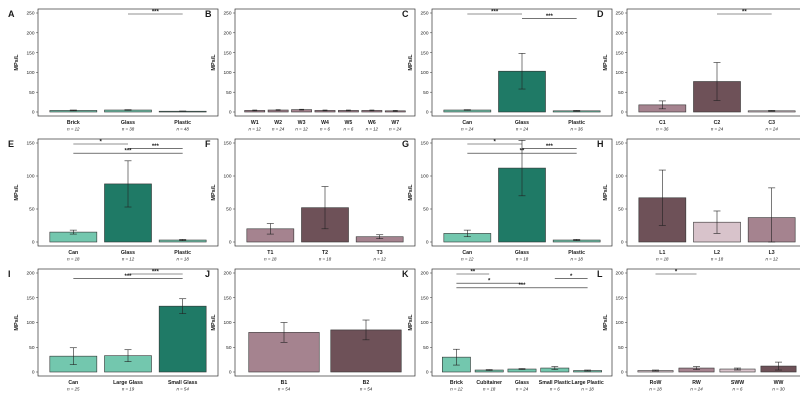  What do you see at coordinates (778, 389) in the screenshot?
I see `sample-size-label: n = 30` at bounding box center [778, 389].